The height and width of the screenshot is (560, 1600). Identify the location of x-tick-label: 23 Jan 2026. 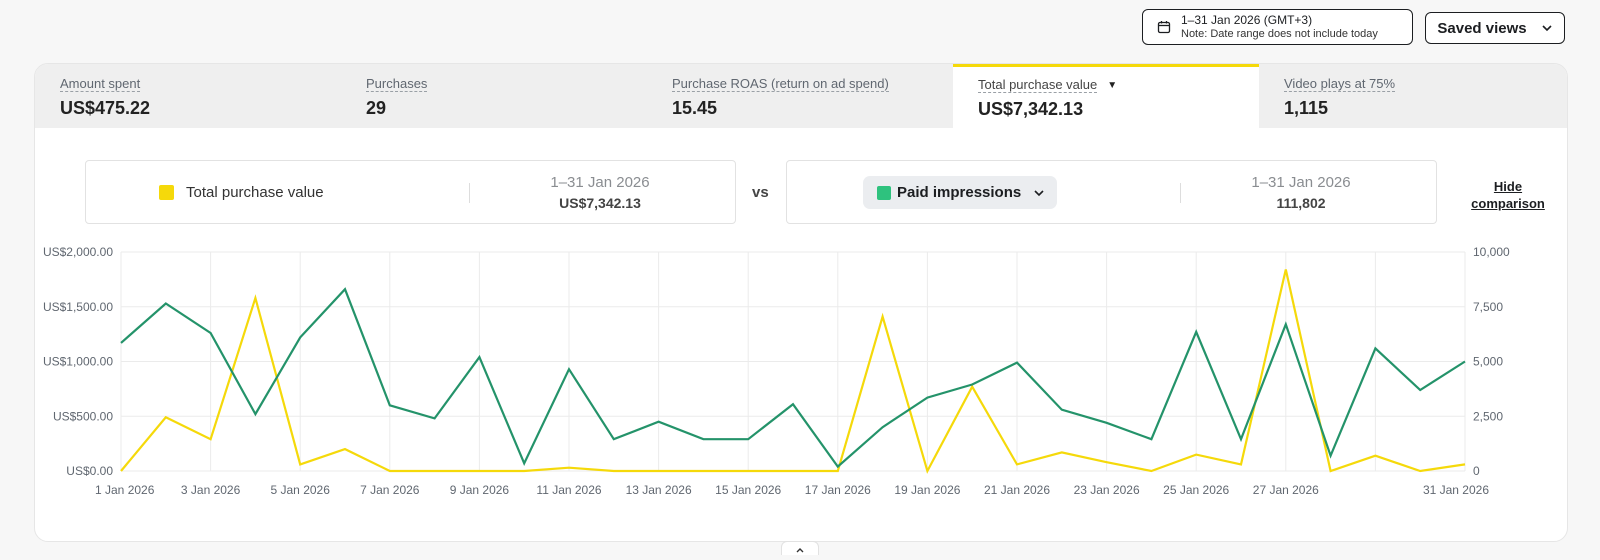
(1107, 490).